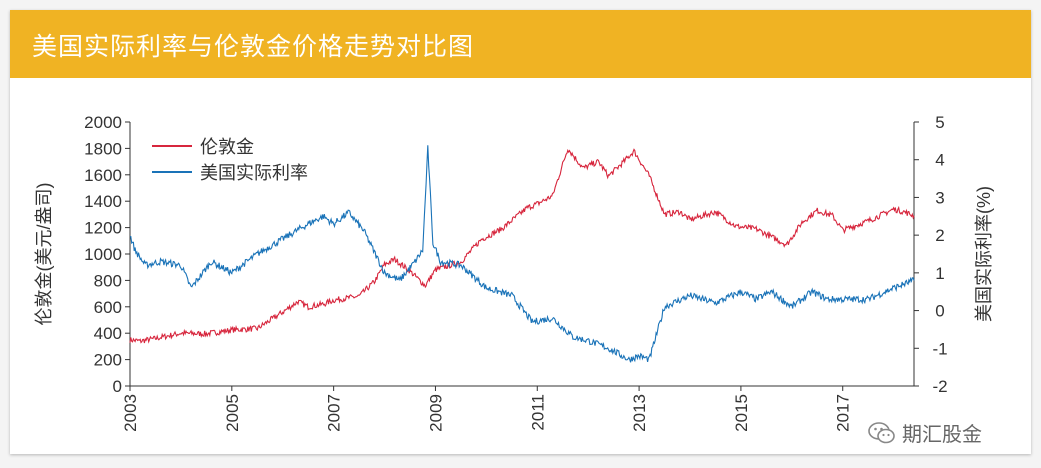 This screenshot has height=468, width=1041. I want to click on x-tick-label: 2003, so click(130, 413).